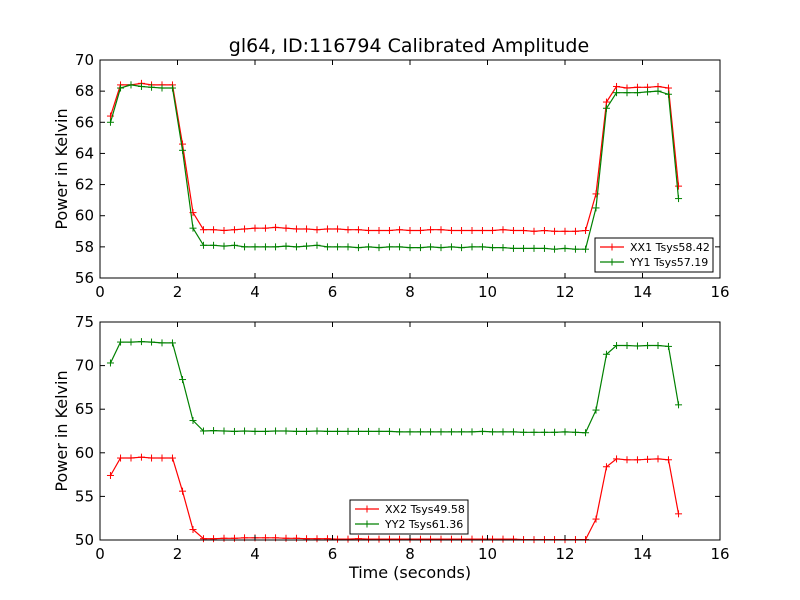  I want to click on bottom-y-axis-label: Power in Kelvin, so click(61, 430).